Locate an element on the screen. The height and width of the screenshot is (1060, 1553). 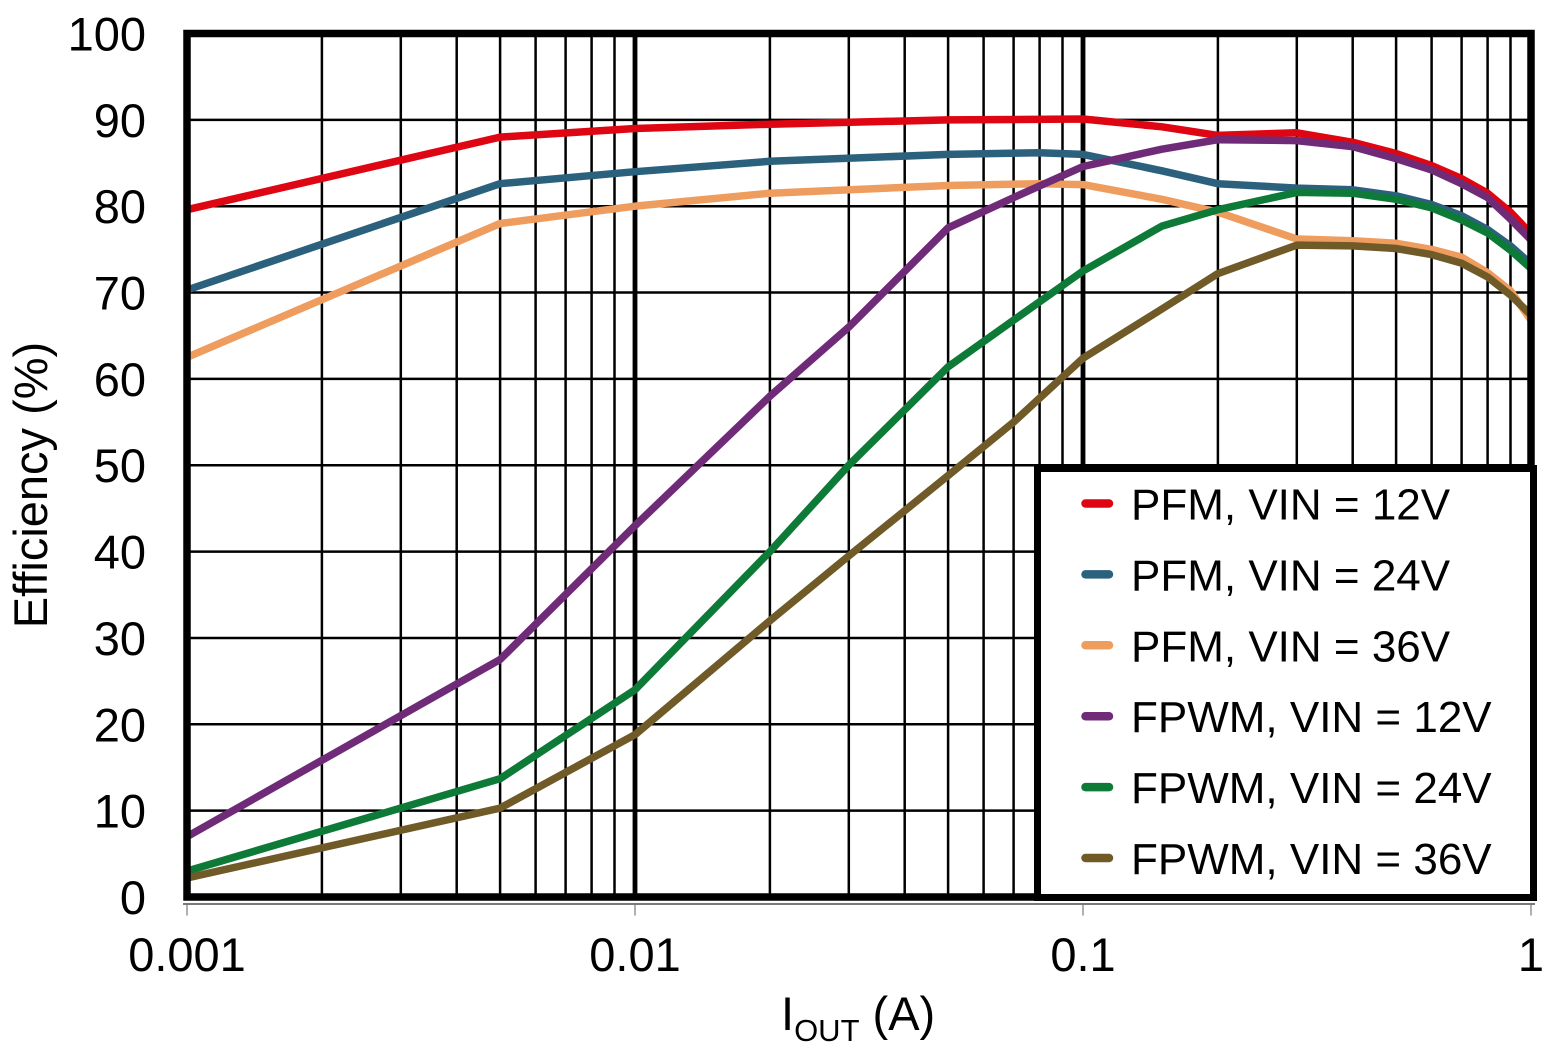
svg-text: 50 is located at coordinates (120, 465).